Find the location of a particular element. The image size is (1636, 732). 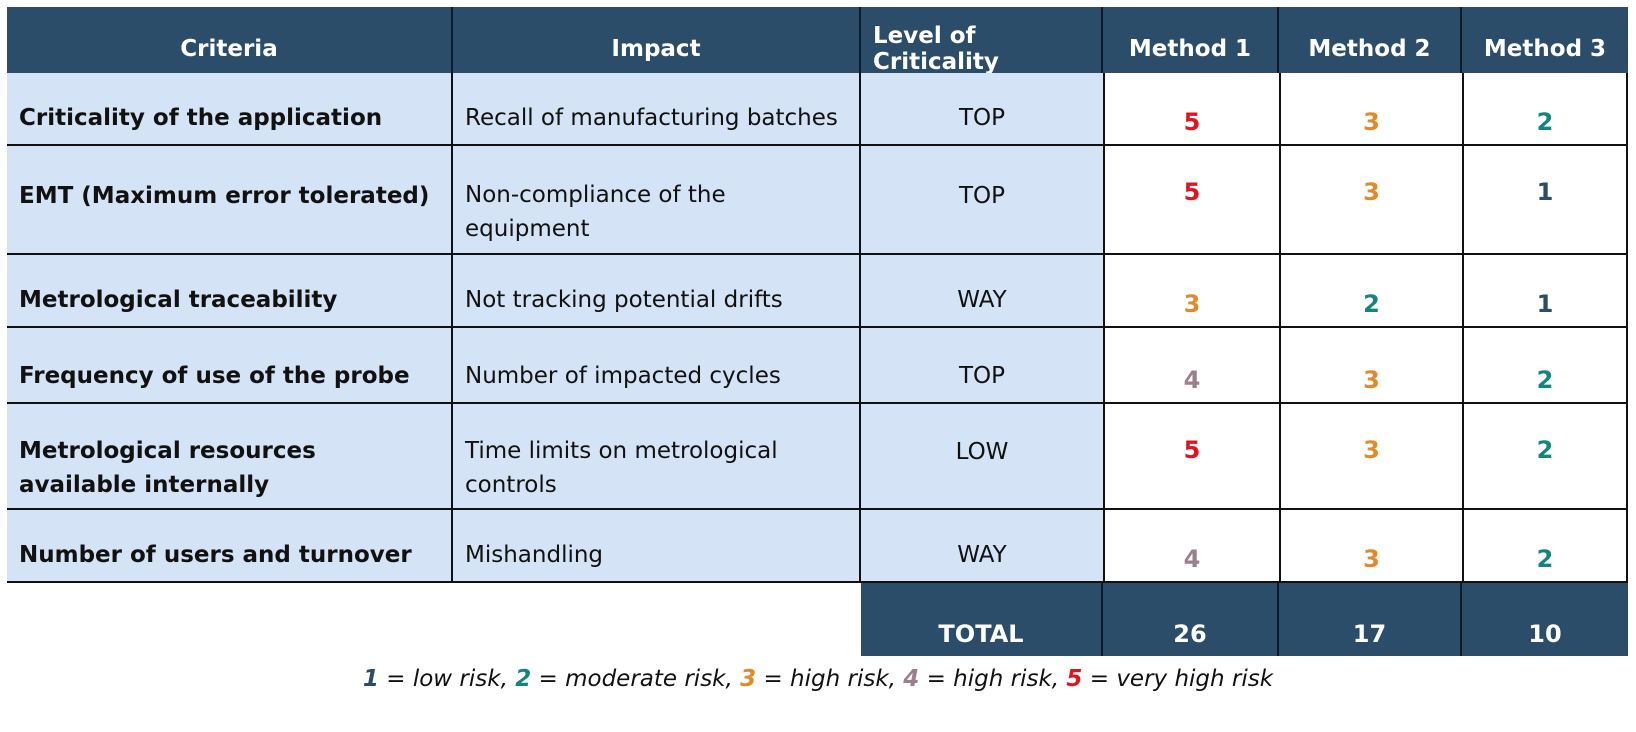

header-impact: Impact is located at coordinates (657, 40).